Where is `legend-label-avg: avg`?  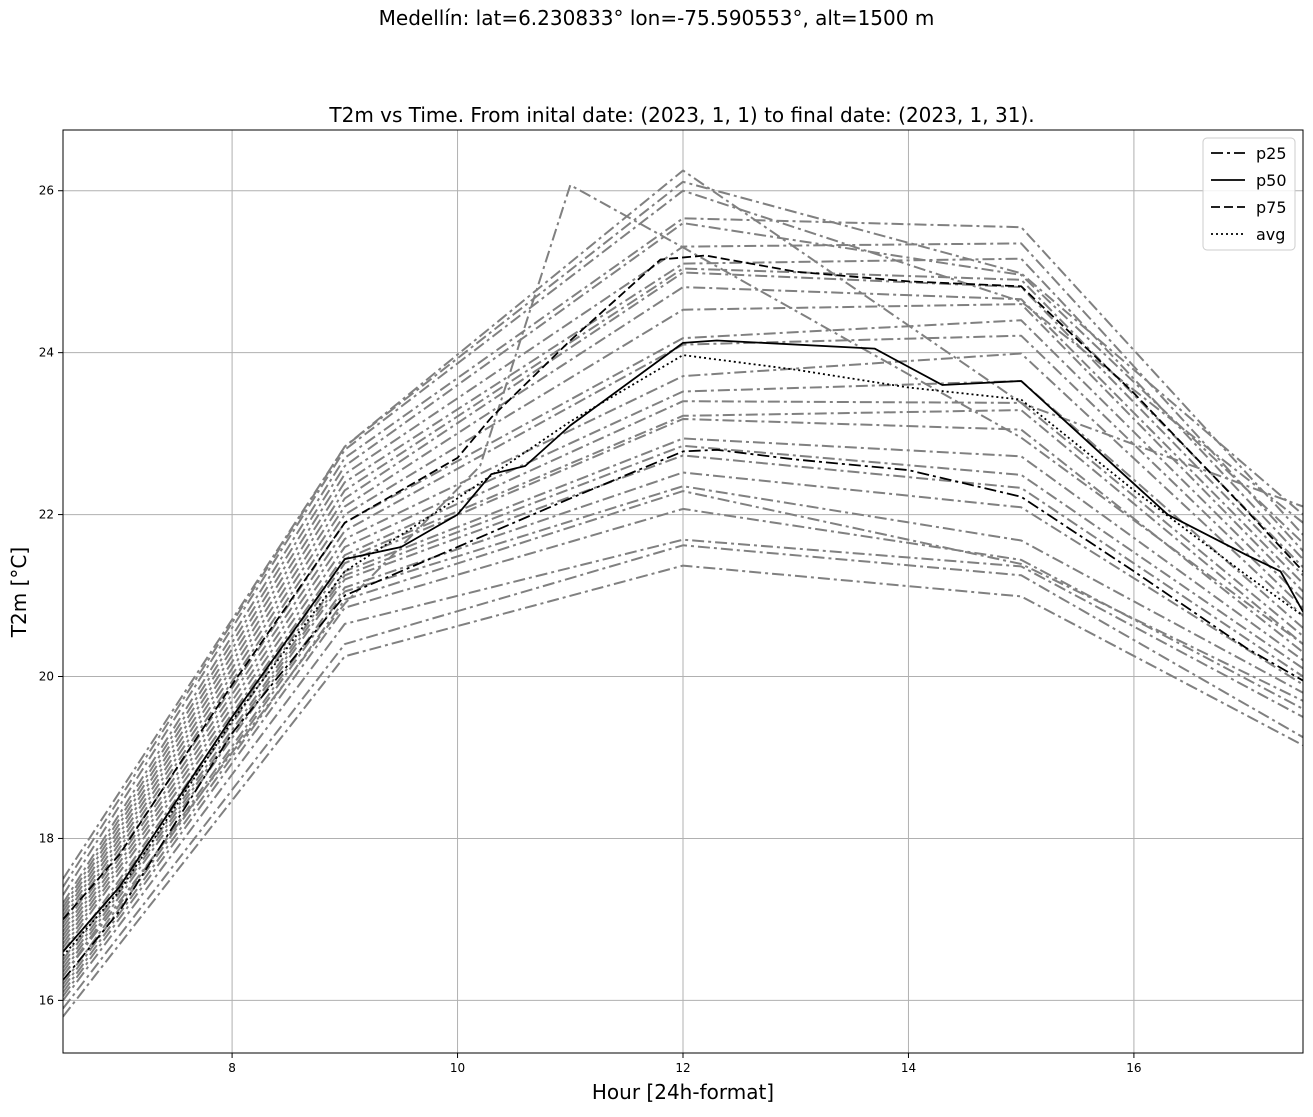 legend-label-avg: avg is located at coordinates (1270, 234).